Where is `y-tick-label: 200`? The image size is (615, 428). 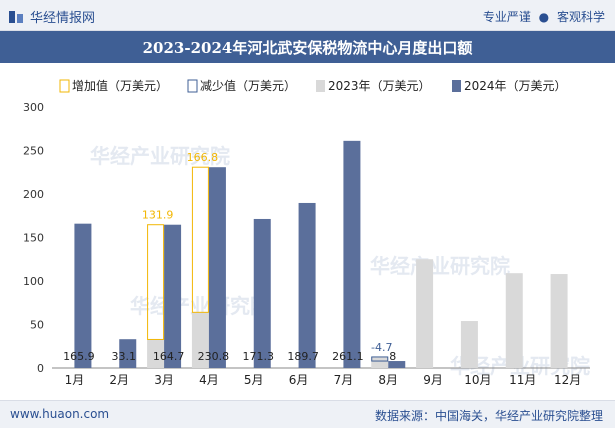 y-tick-label: 200 is located at coordinates (33, 194).